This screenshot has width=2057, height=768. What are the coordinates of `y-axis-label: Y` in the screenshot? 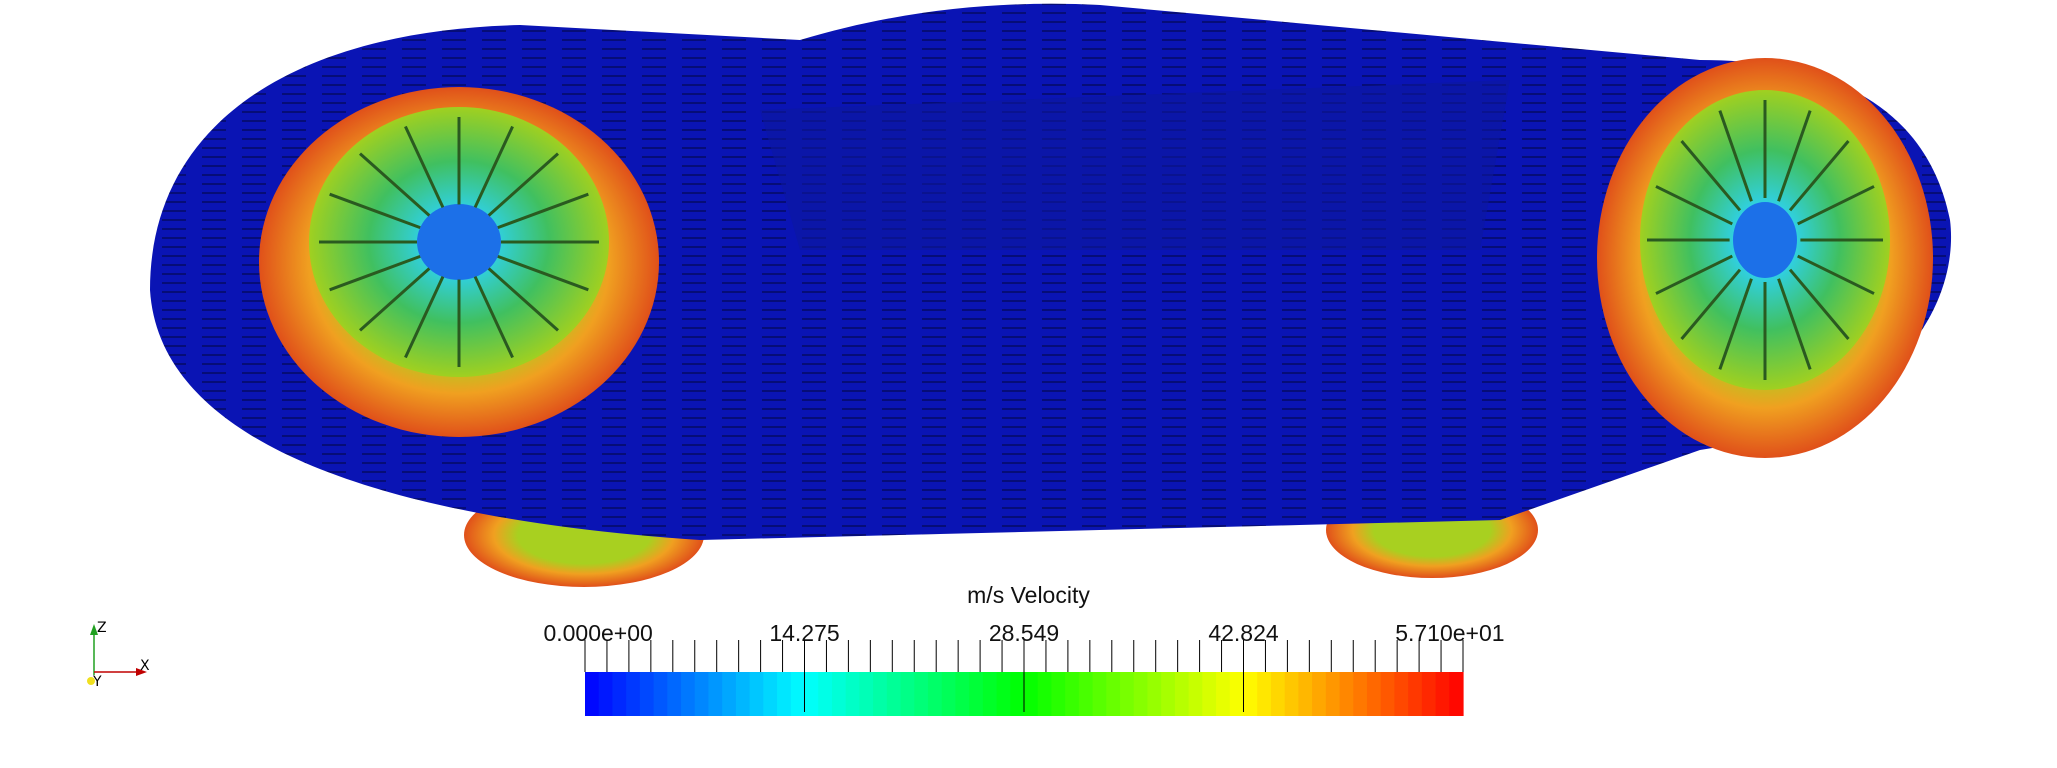 It's located at (97, 682).